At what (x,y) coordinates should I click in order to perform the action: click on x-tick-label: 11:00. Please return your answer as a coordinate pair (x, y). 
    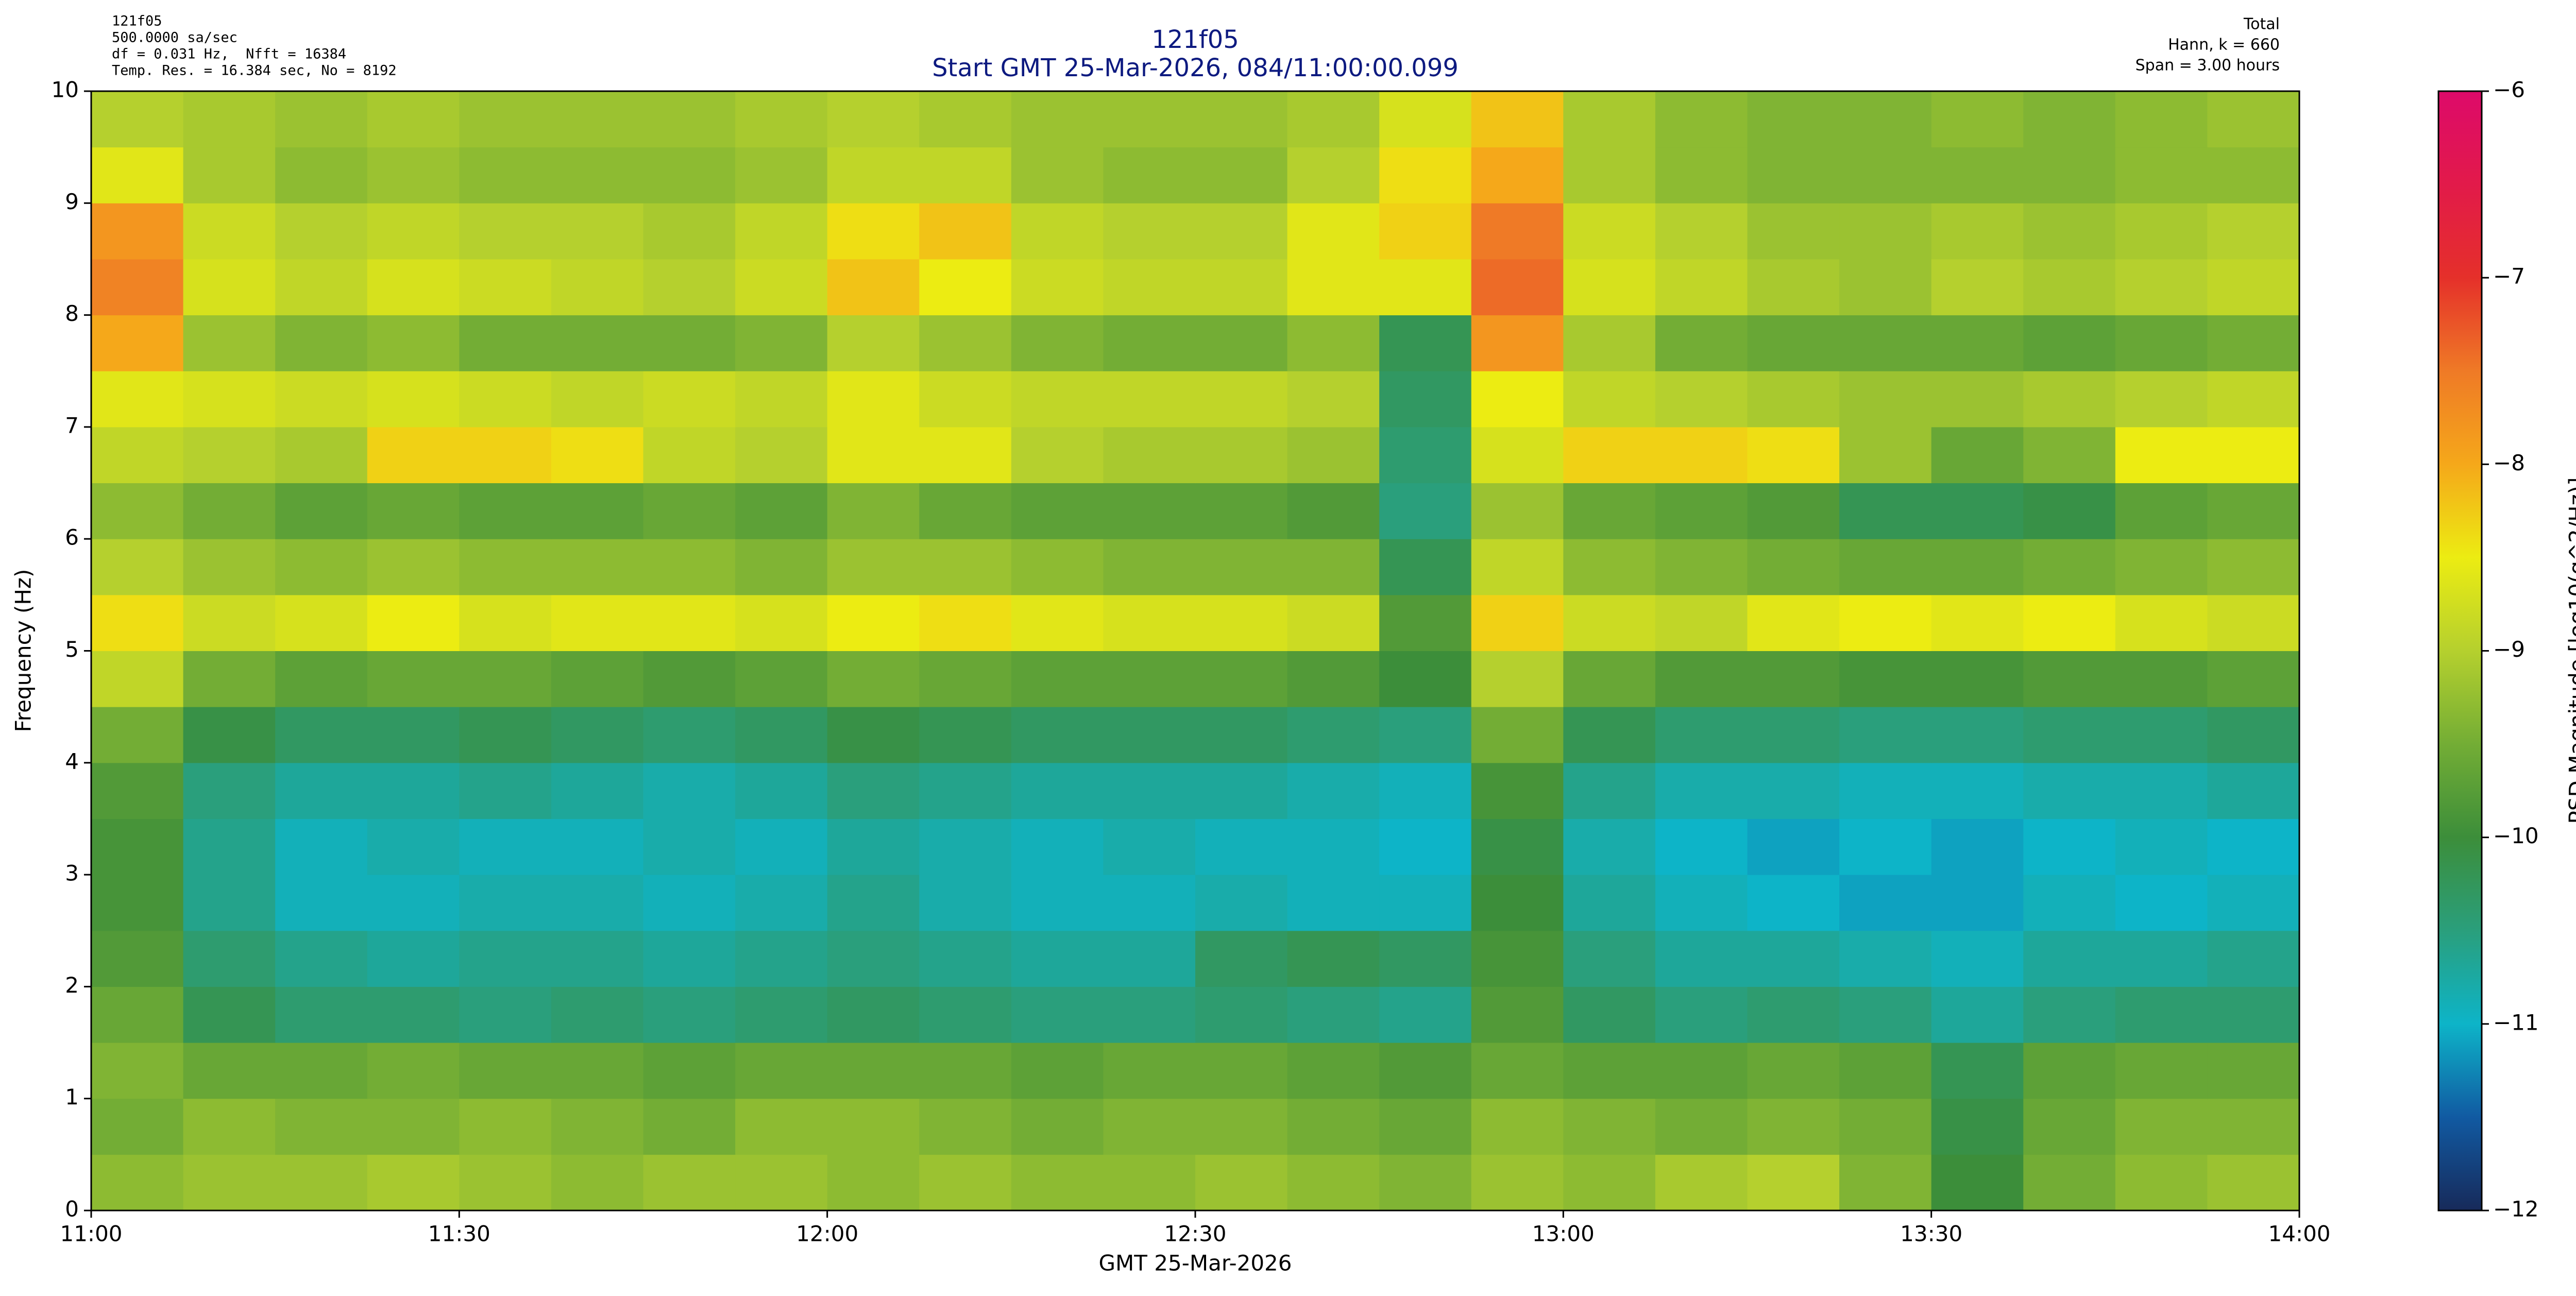
    Looking at the image, I should click on (91, 1234).